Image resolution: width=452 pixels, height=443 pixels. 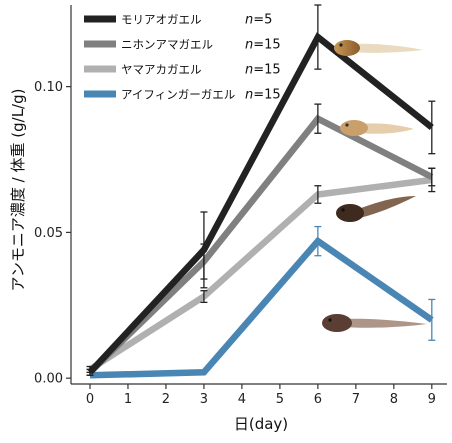 I want to click on y-ticks: 0.00 0.05 0.10, so click(x=52, y=233).